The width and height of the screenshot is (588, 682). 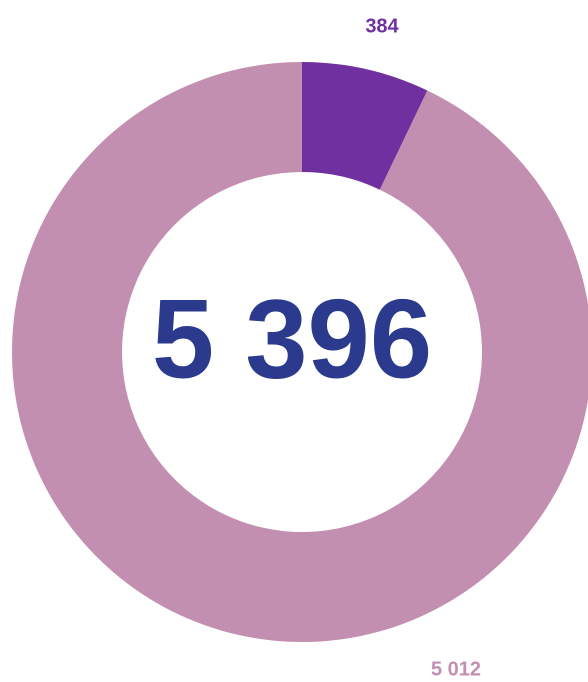 I want to click on donut-slice, so click(x=365, y=126).